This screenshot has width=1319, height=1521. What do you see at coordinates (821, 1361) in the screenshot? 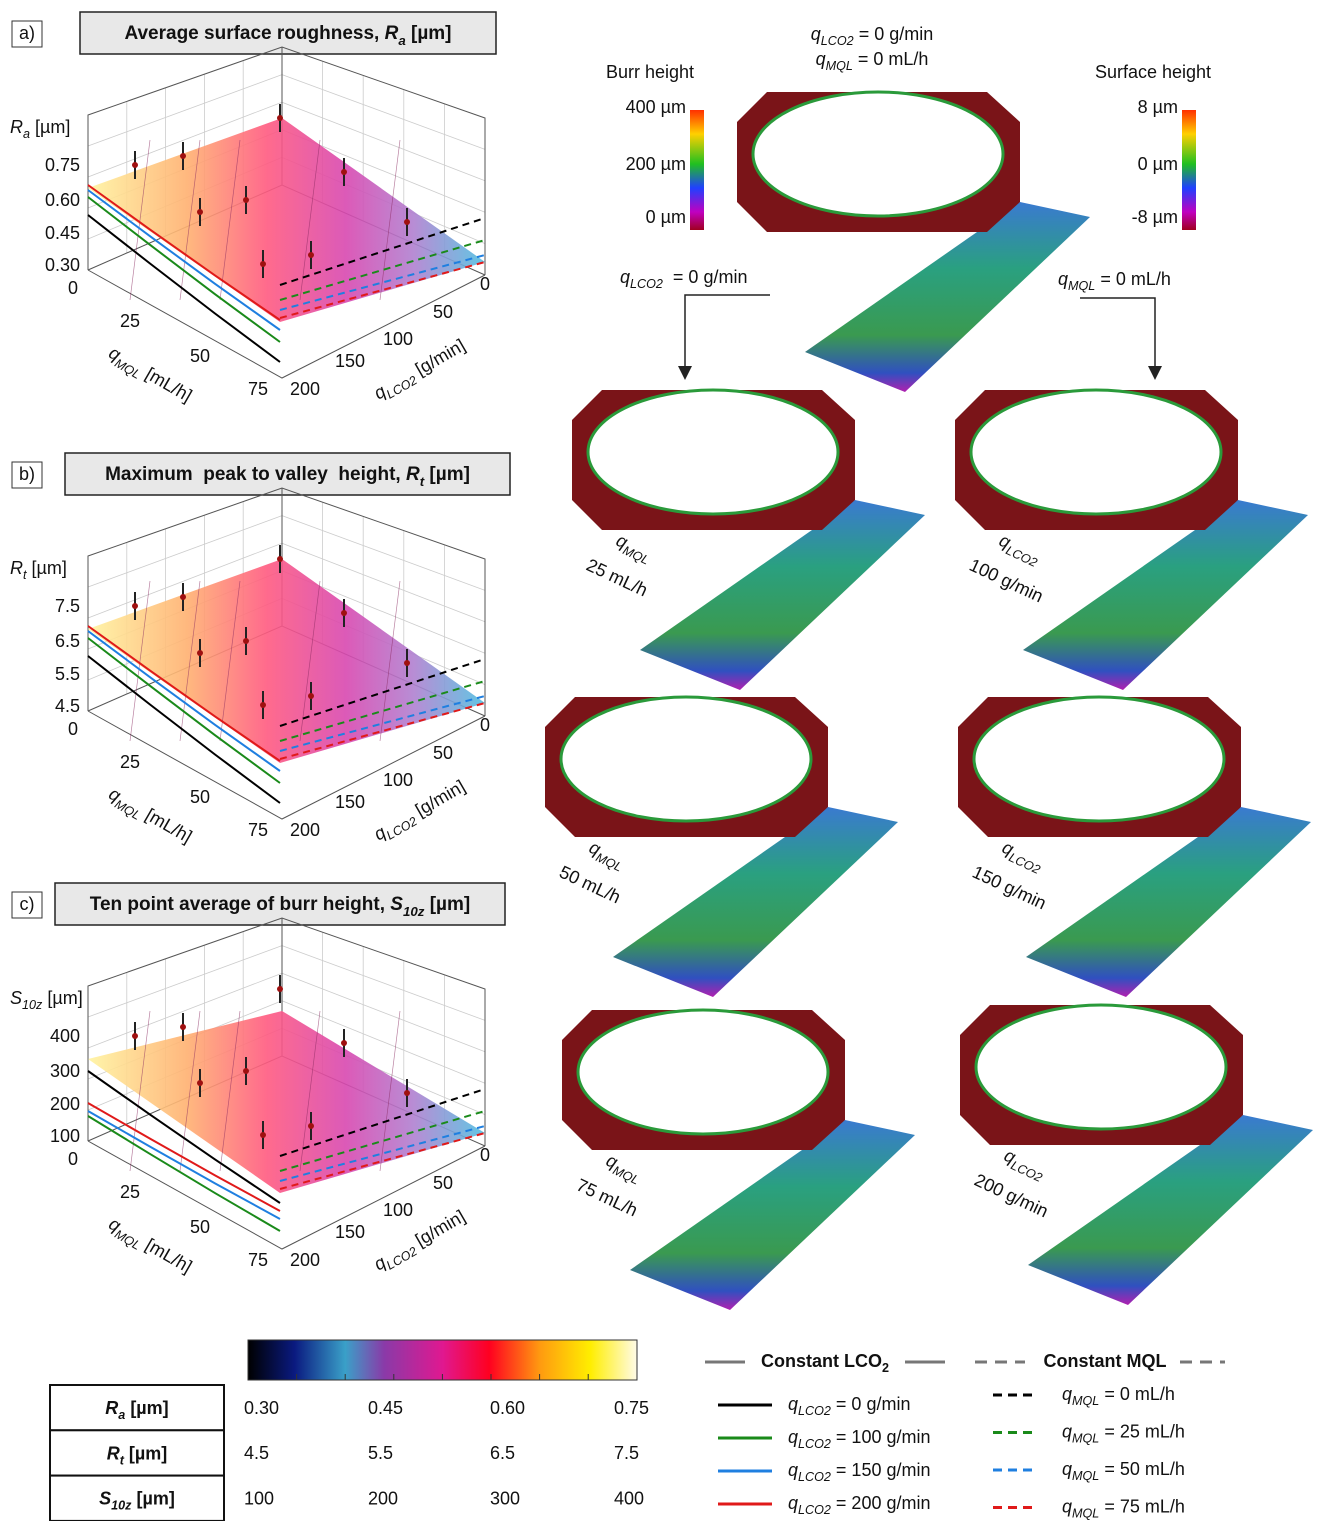
I see `text-part: Constant LCO` at bounding box center [821, 1361].